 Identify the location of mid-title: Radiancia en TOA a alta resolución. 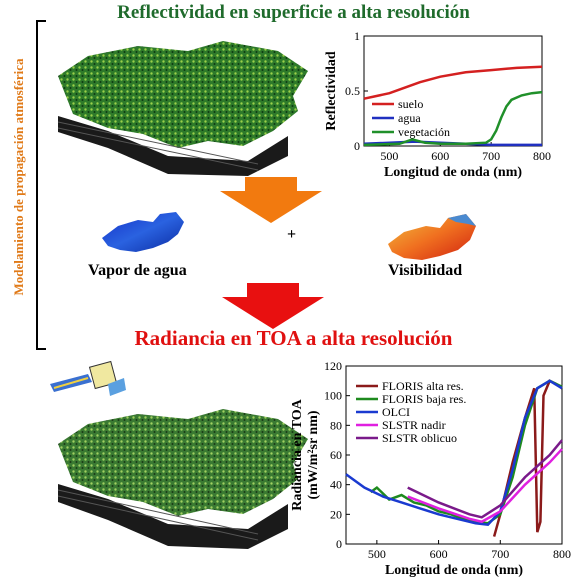
(293, 338).